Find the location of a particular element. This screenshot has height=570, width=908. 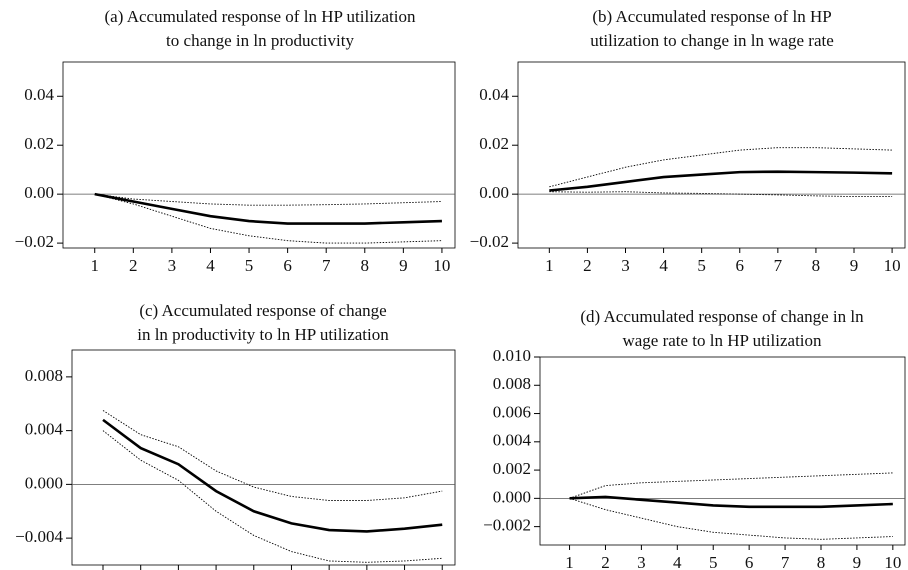

chart-title: (c) Accumulated response of change is located at coordinates (262, 310).